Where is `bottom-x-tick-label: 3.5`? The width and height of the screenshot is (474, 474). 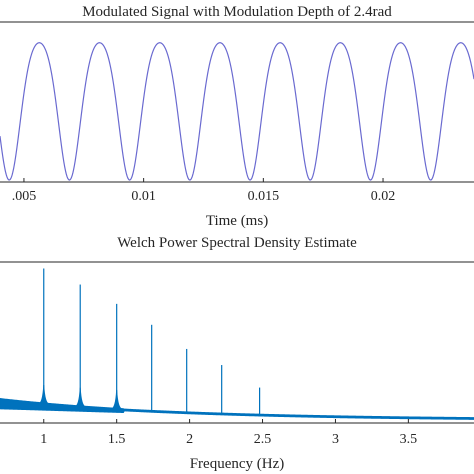 bottom-x-tick-label: 3.5 is located at coordinates (409, 439).